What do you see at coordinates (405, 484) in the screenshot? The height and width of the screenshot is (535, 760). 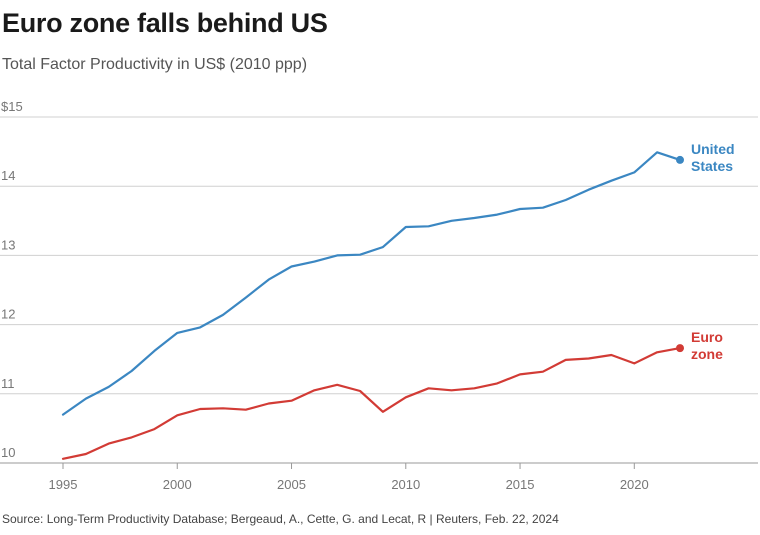 I see `x-tick-label-2010: 2010` at bounding box center [405, 484].